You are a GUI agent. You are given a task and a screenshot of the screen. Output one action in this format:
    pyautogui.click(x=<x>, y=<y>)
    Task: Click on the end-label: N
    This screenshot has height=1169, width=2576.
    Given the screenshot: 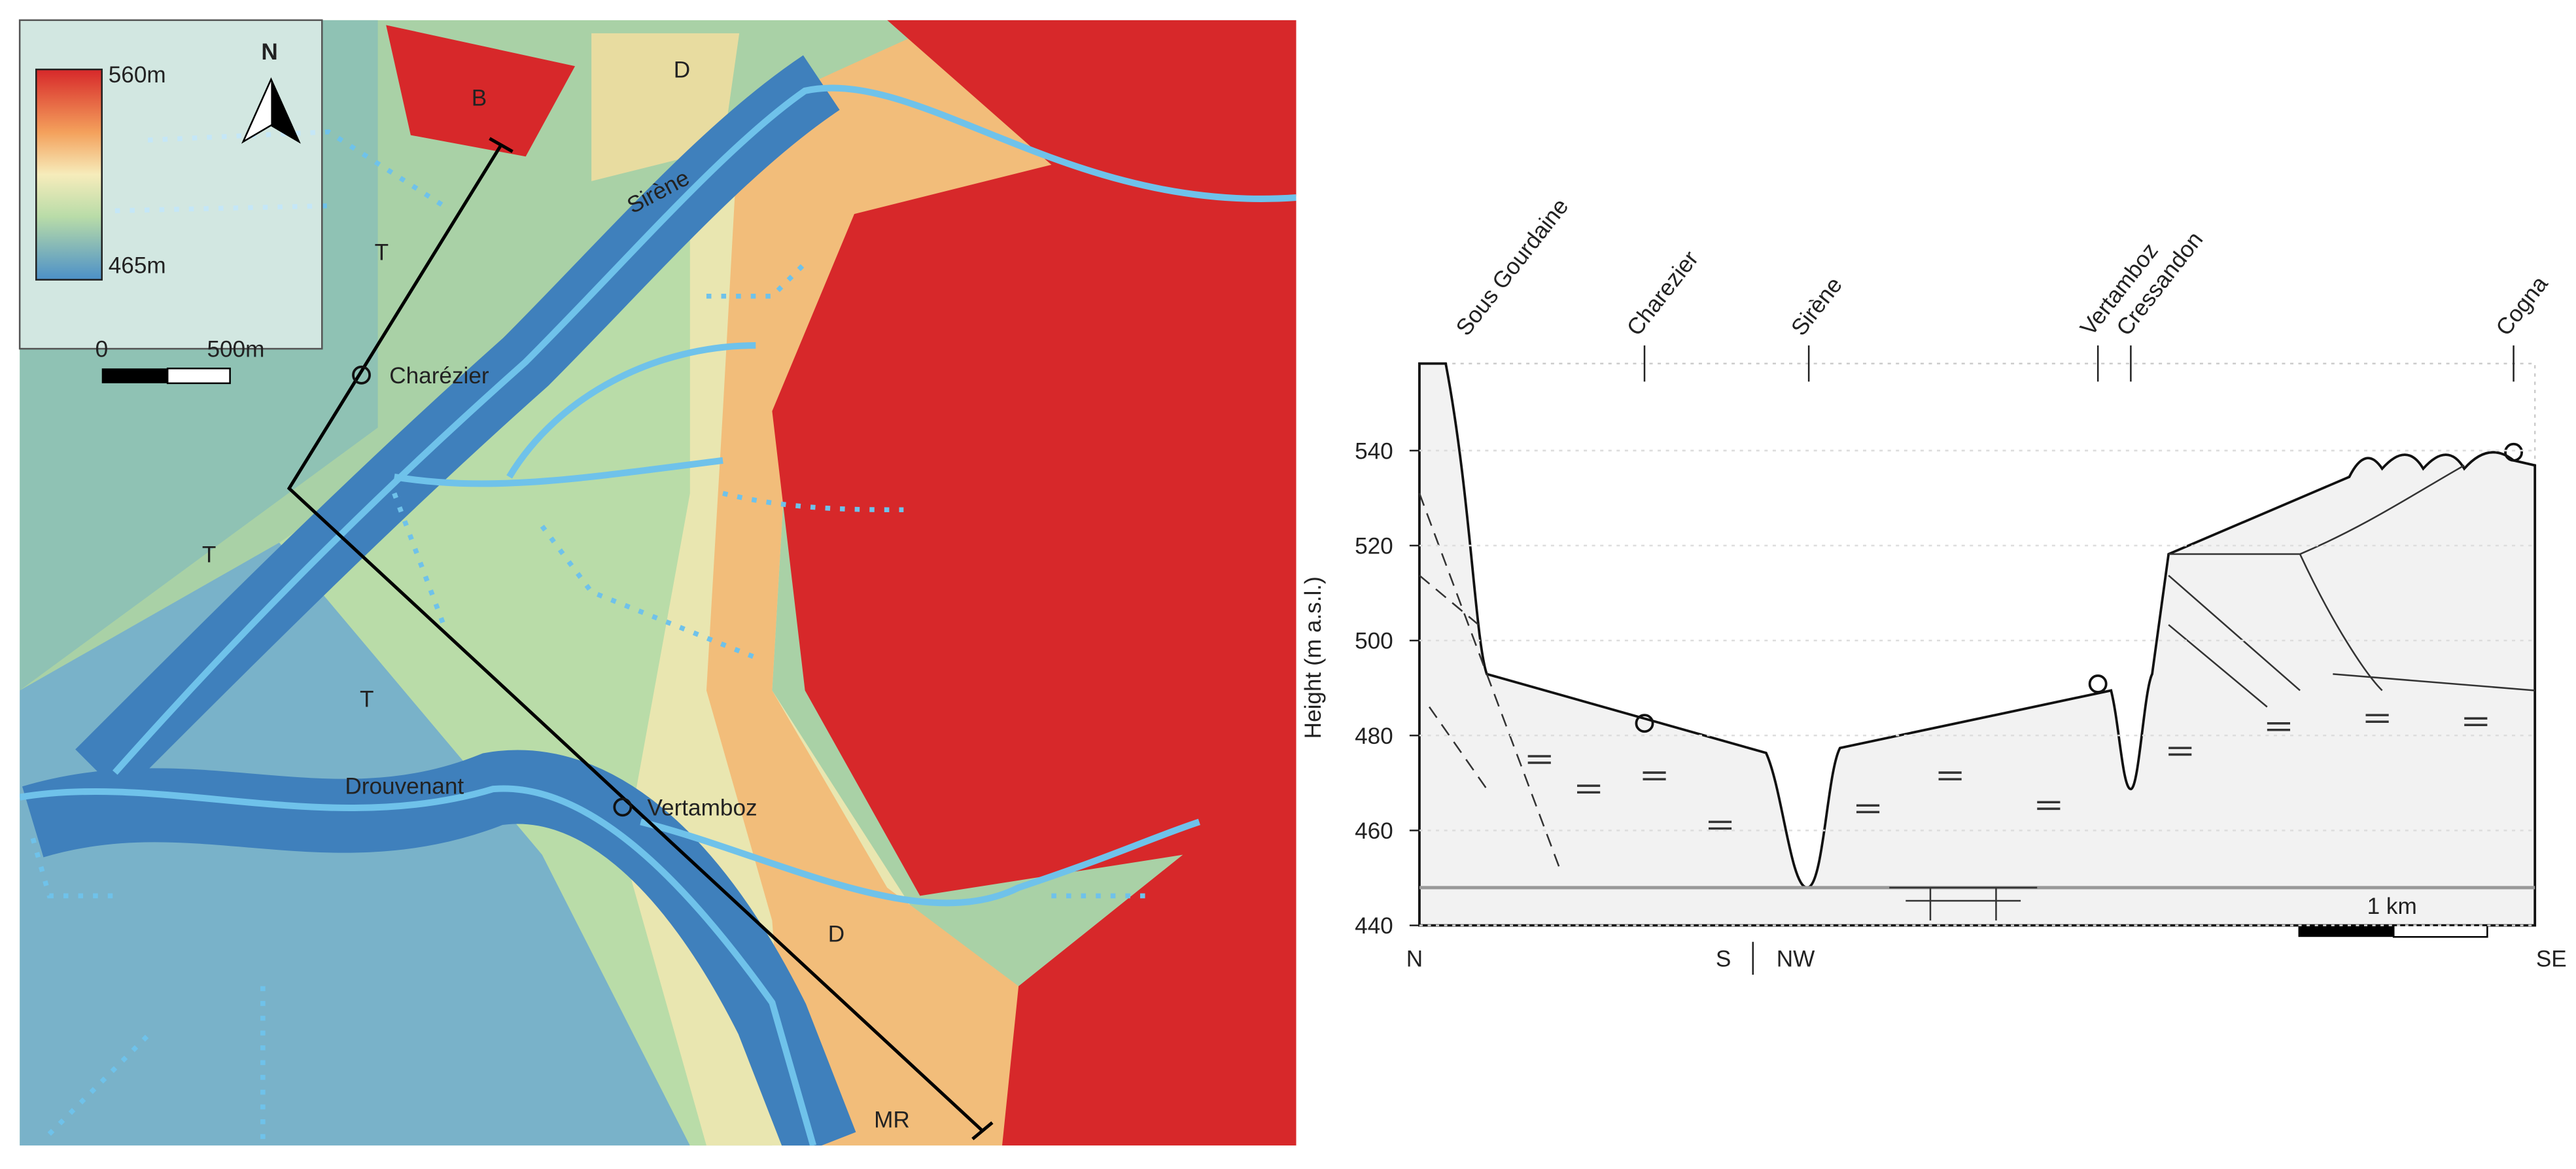 What is the action you would take?
    pyautogui.click(x=1414, y=959)
    